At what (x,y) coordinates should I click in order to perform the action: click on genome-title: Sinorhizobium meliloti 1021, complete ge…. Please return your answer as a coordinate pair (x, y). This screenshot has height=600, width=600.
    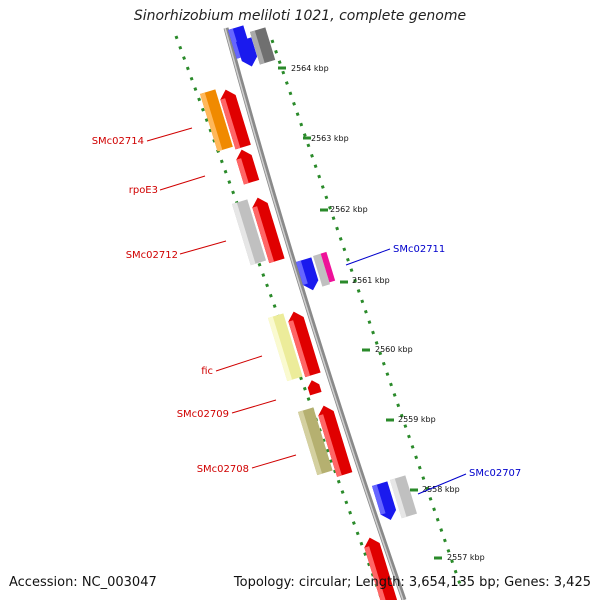
    Looking at the image, I should click on (300, 16).